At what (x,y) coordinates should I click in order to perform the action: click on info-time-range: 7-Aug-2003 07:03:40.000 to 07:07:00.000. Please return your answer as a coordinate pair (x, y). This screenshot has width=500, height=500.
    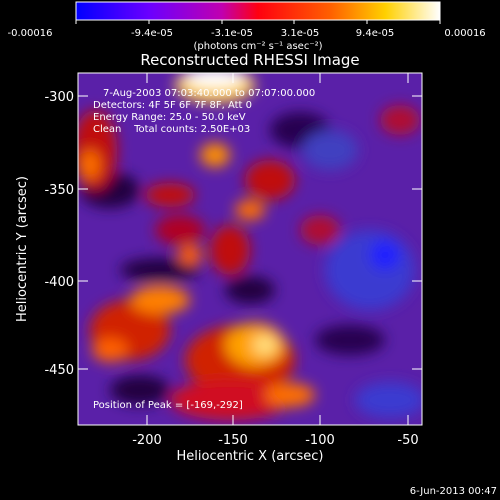
    Looking at the image, I should click on (209, 93).